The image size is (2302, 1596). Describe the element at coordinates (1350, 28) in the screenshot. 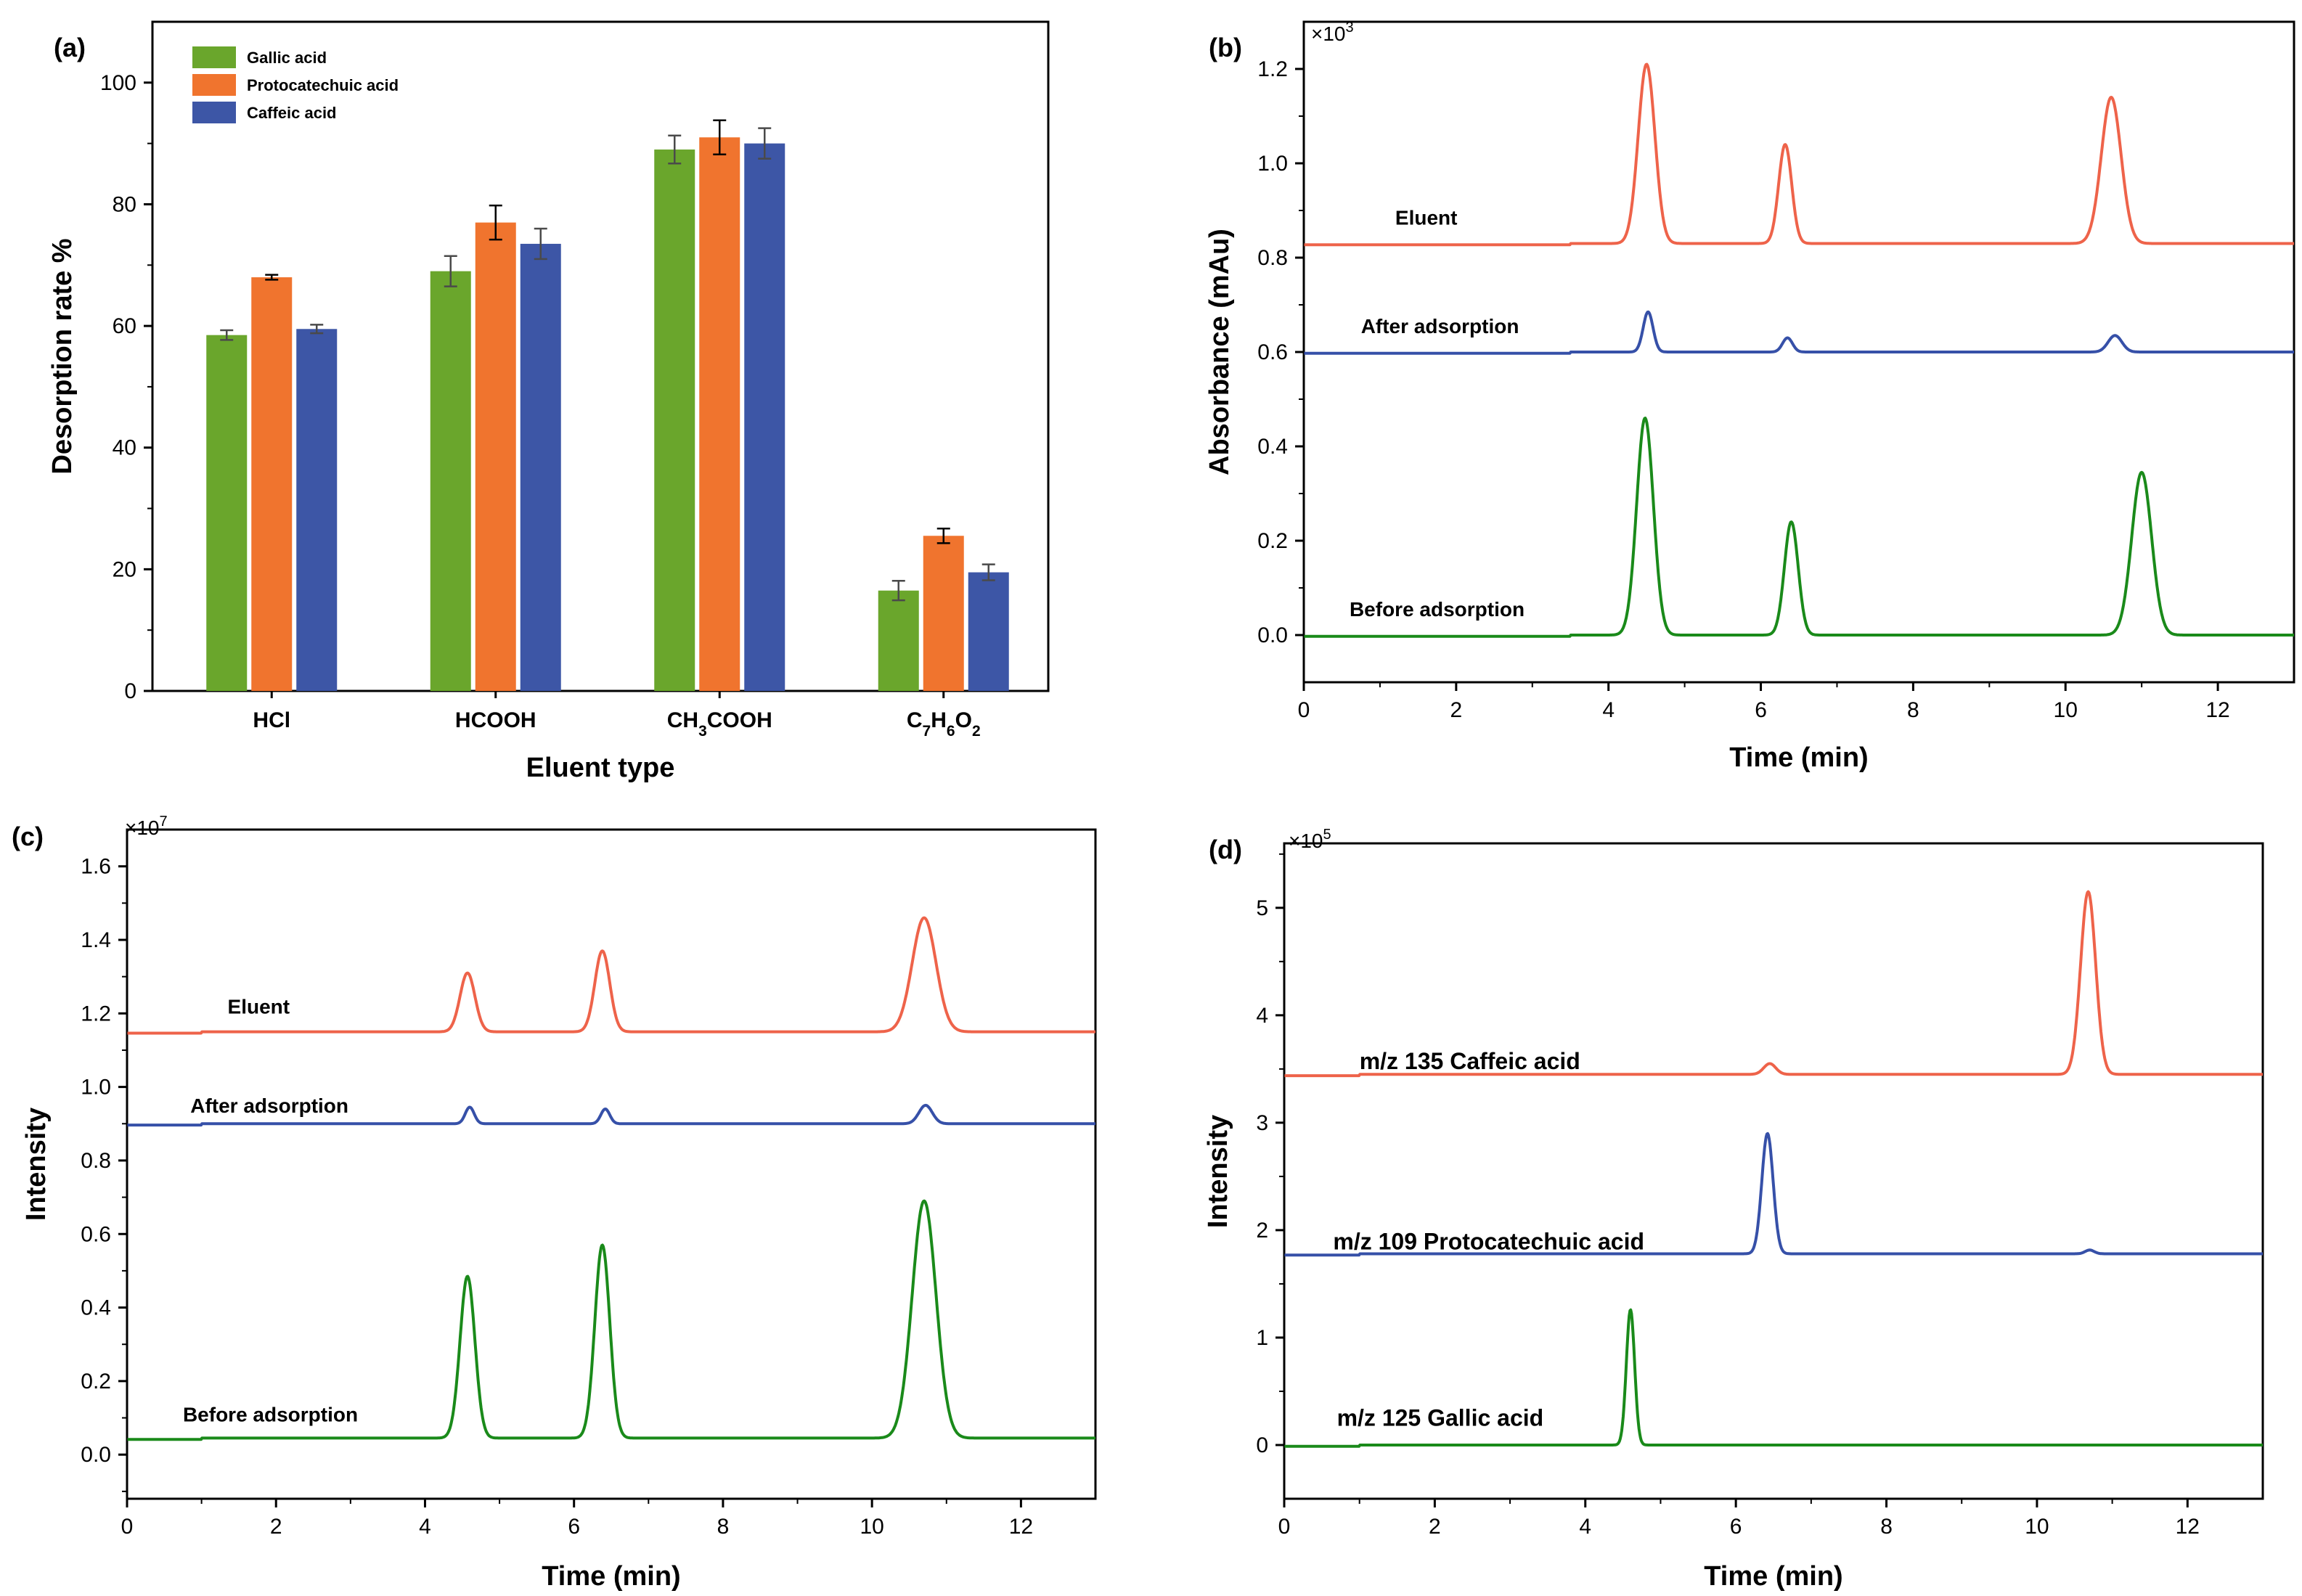

I see `scale-exponent: 3` at that location.